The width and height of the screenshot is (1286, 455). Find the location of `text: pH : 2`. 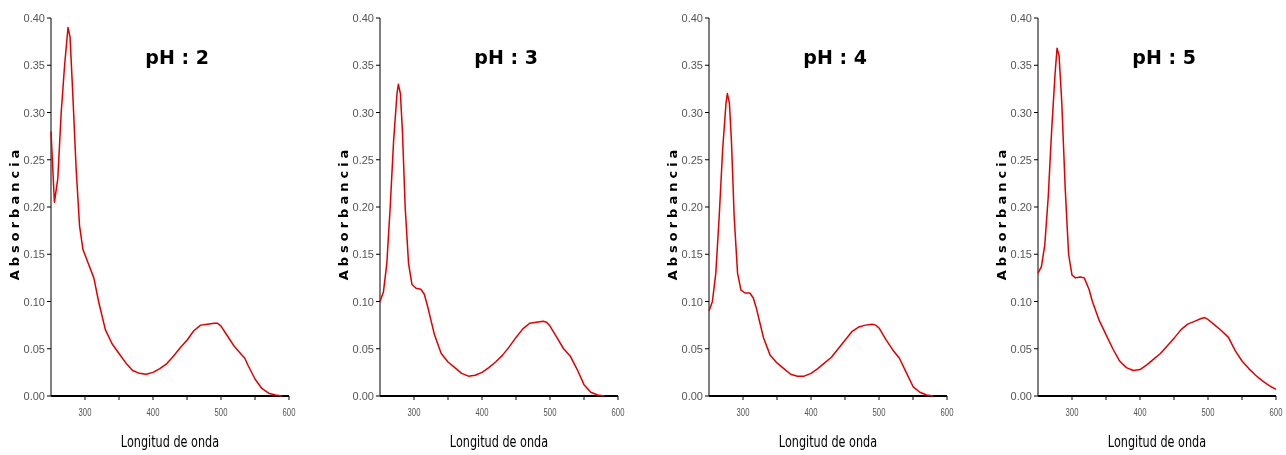

text: pH : 2 is located at coordinates (177, 57).